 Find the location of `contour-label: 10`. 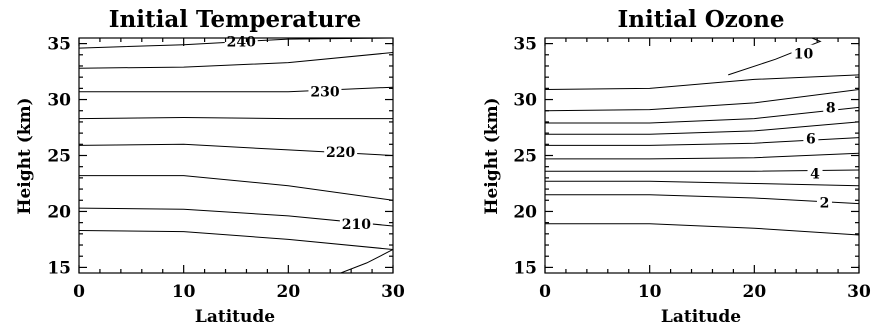

contour-label: 10 is located at coordinates (804, 55).